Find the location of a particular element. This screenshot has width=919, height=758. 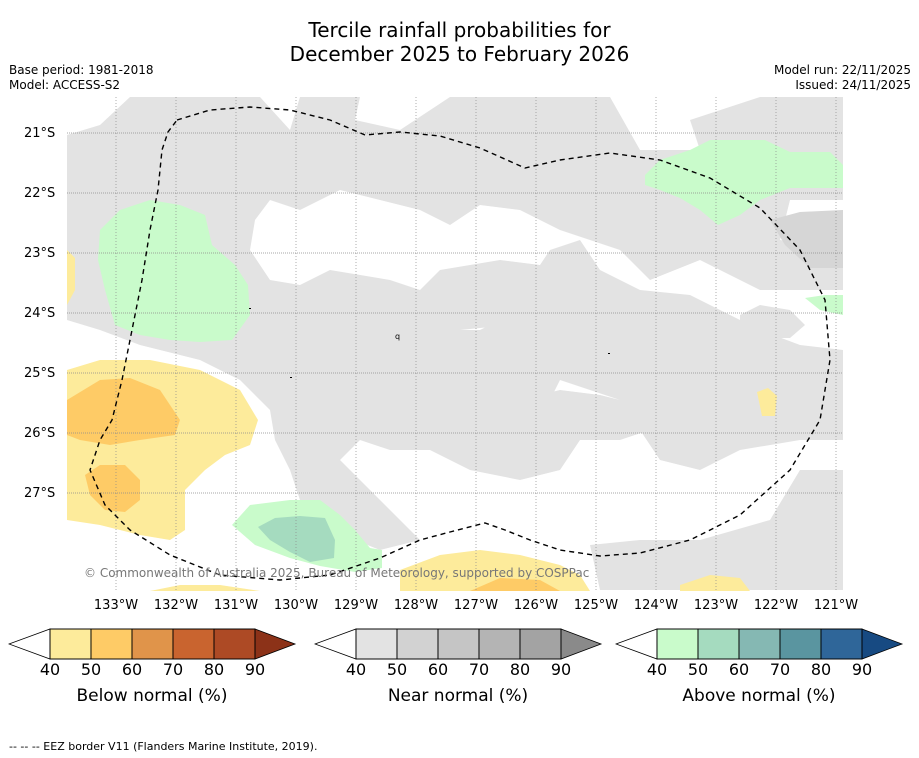

lon-label: 123°W is located at coordinates (716, 605).